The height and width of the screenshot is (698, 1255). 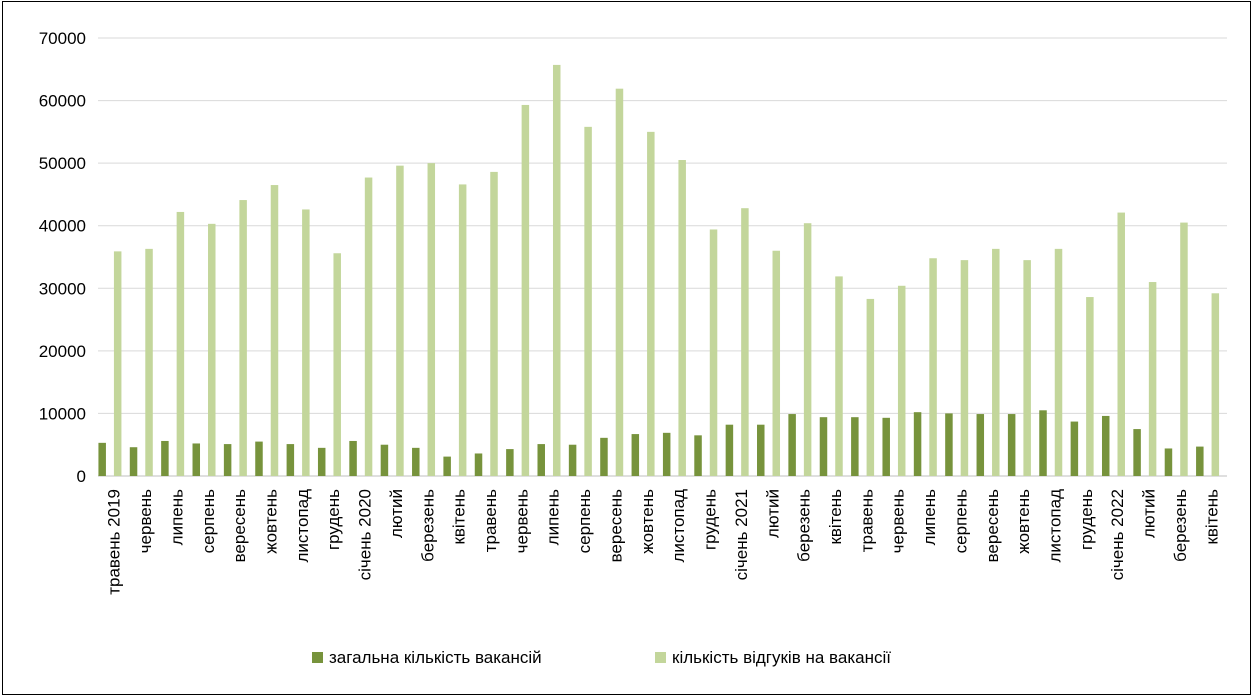 What do you see at coordinates (62, 163) in the screenshot?
I see `y-tick-label: 50000` at bounding box center [62, 163].